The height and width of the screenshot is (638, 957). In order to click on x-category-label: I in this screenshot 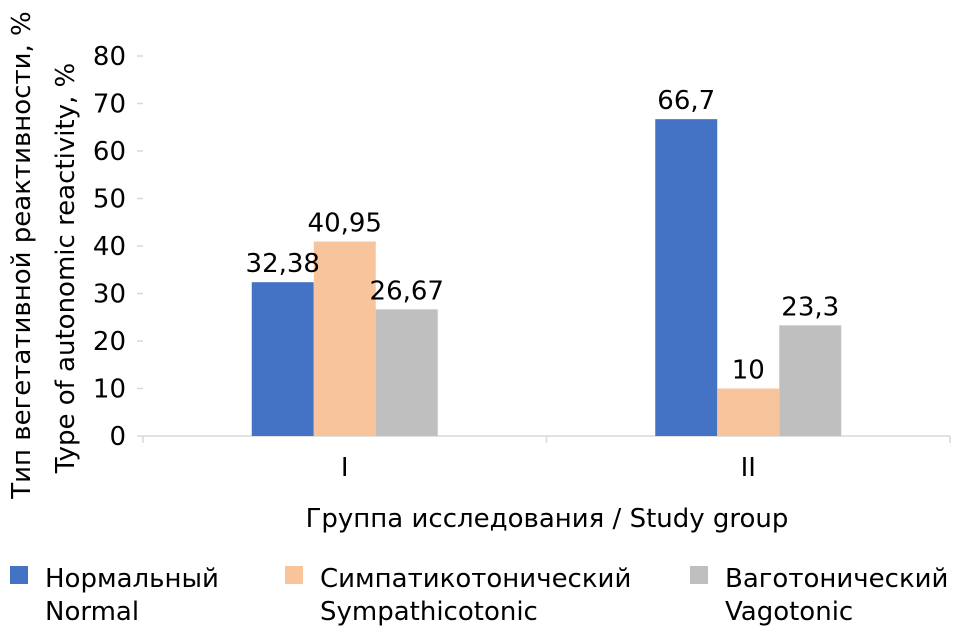, I will do `click(345, 468)`.